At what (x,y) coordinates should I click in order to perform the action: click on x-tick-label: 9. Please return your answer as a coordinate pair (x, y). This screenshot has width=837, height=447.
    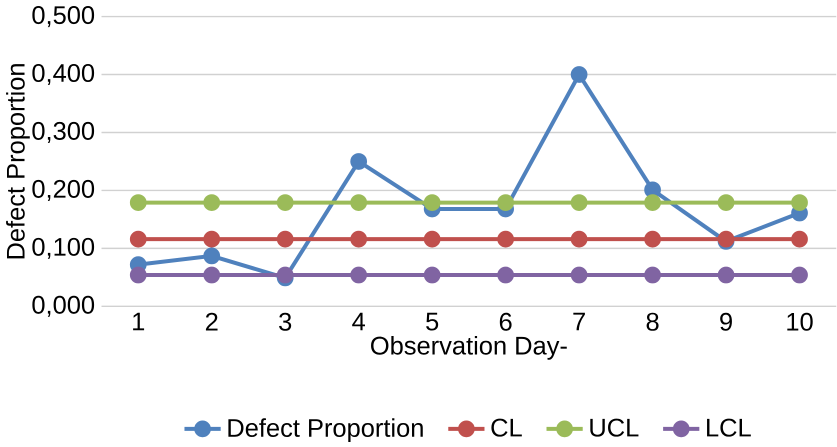
    Looking at the image, I should click on (726, 321).